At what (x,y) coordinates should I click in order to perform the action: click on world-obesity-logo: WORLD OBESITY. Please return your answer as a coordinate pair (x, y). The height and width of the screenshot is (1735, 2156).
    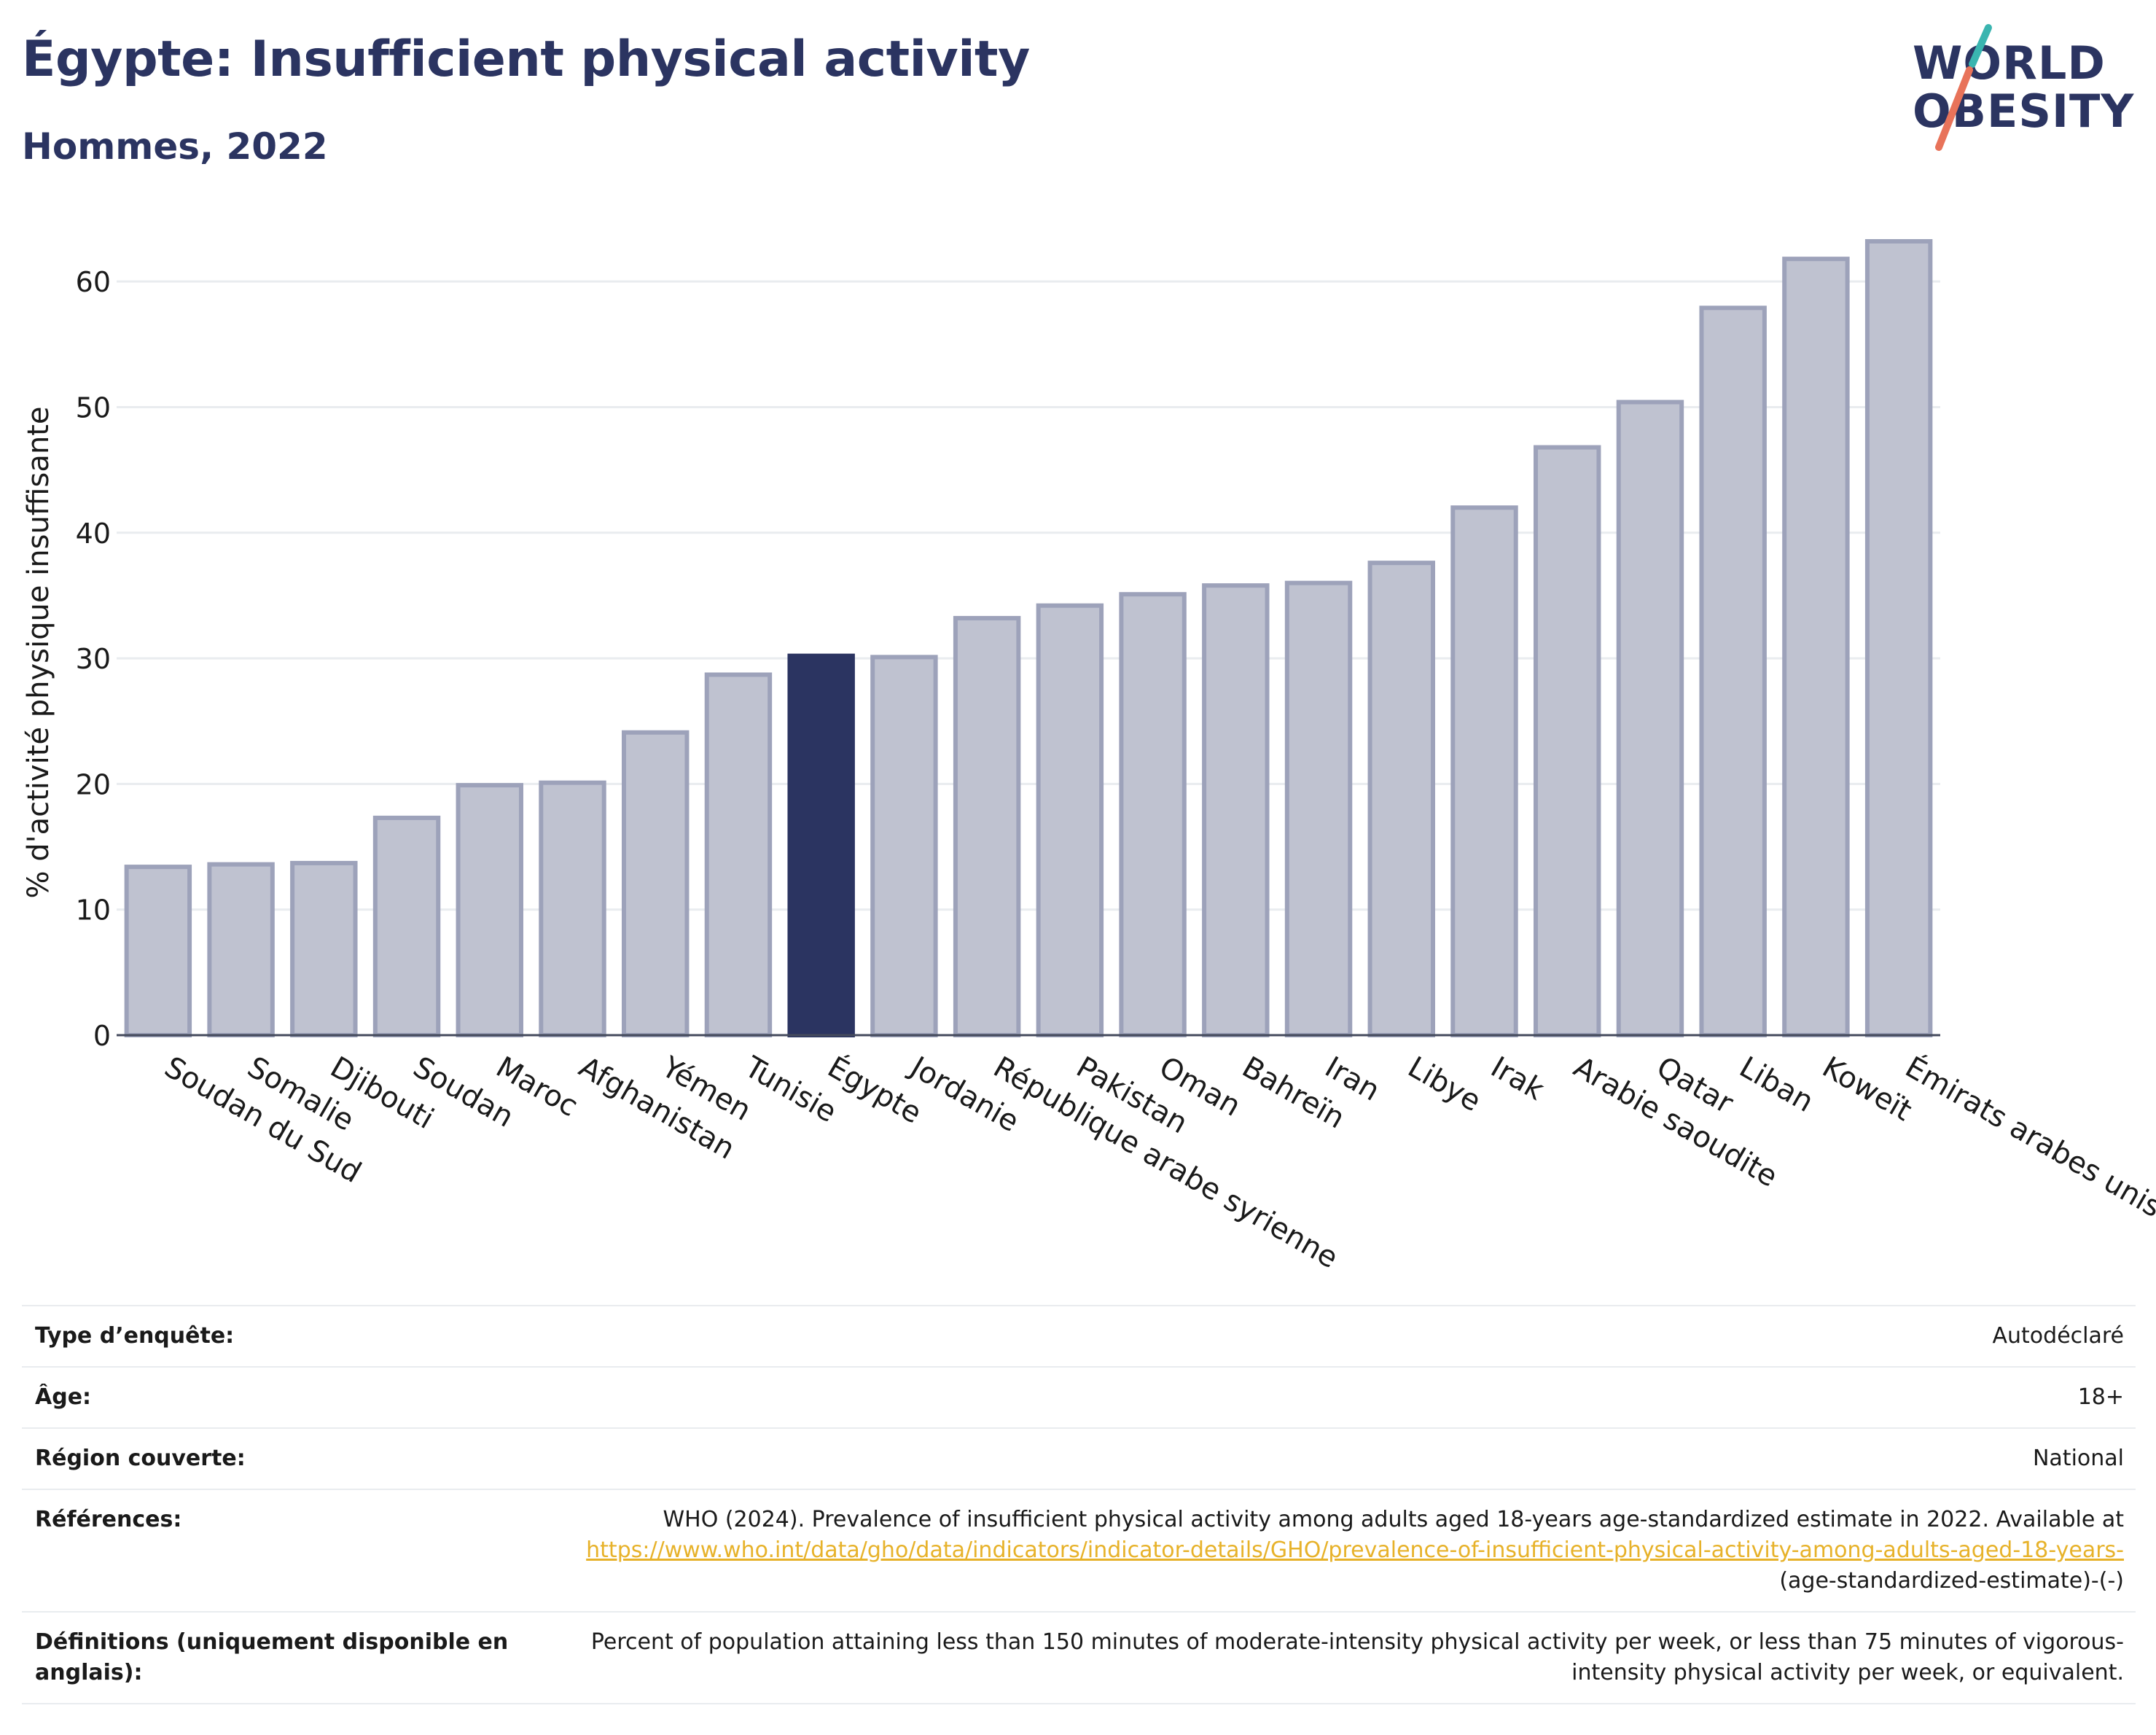
    Looking at the image, I should click on (2023, 88).